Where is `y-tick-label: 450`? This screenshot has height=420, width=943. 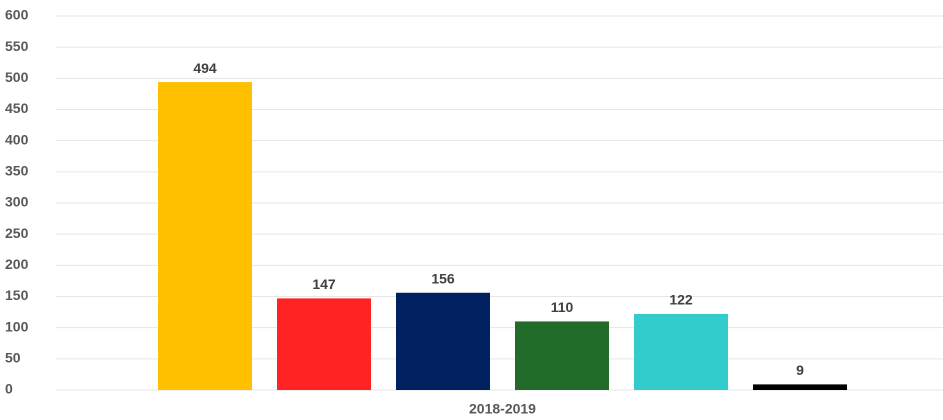
y-tick-label: 450 is located at coordinates (17, 108).